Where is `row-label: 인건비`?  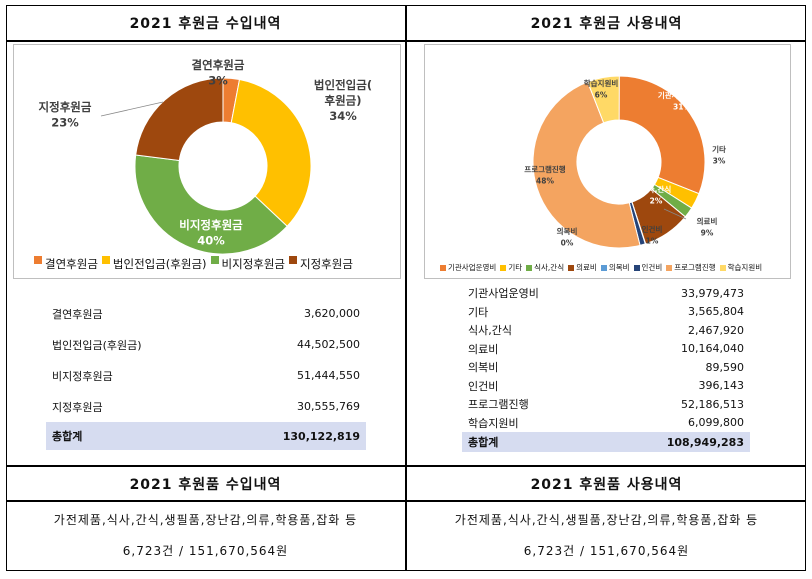
row-label: 인건비 is located at coordinates (483, 386).